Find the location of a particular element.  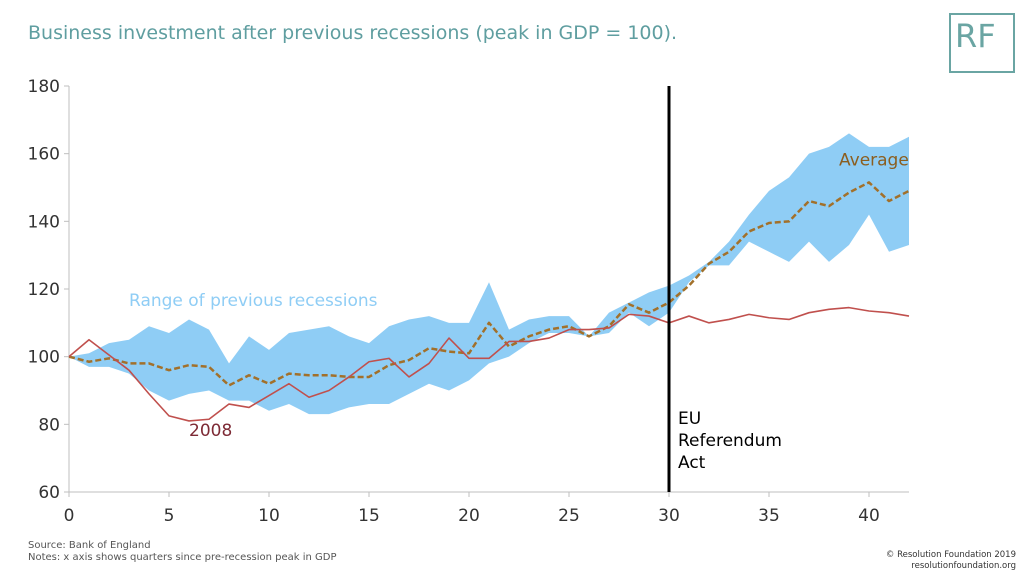

x-tick-label: 35 is located at coordinates (769, 516).